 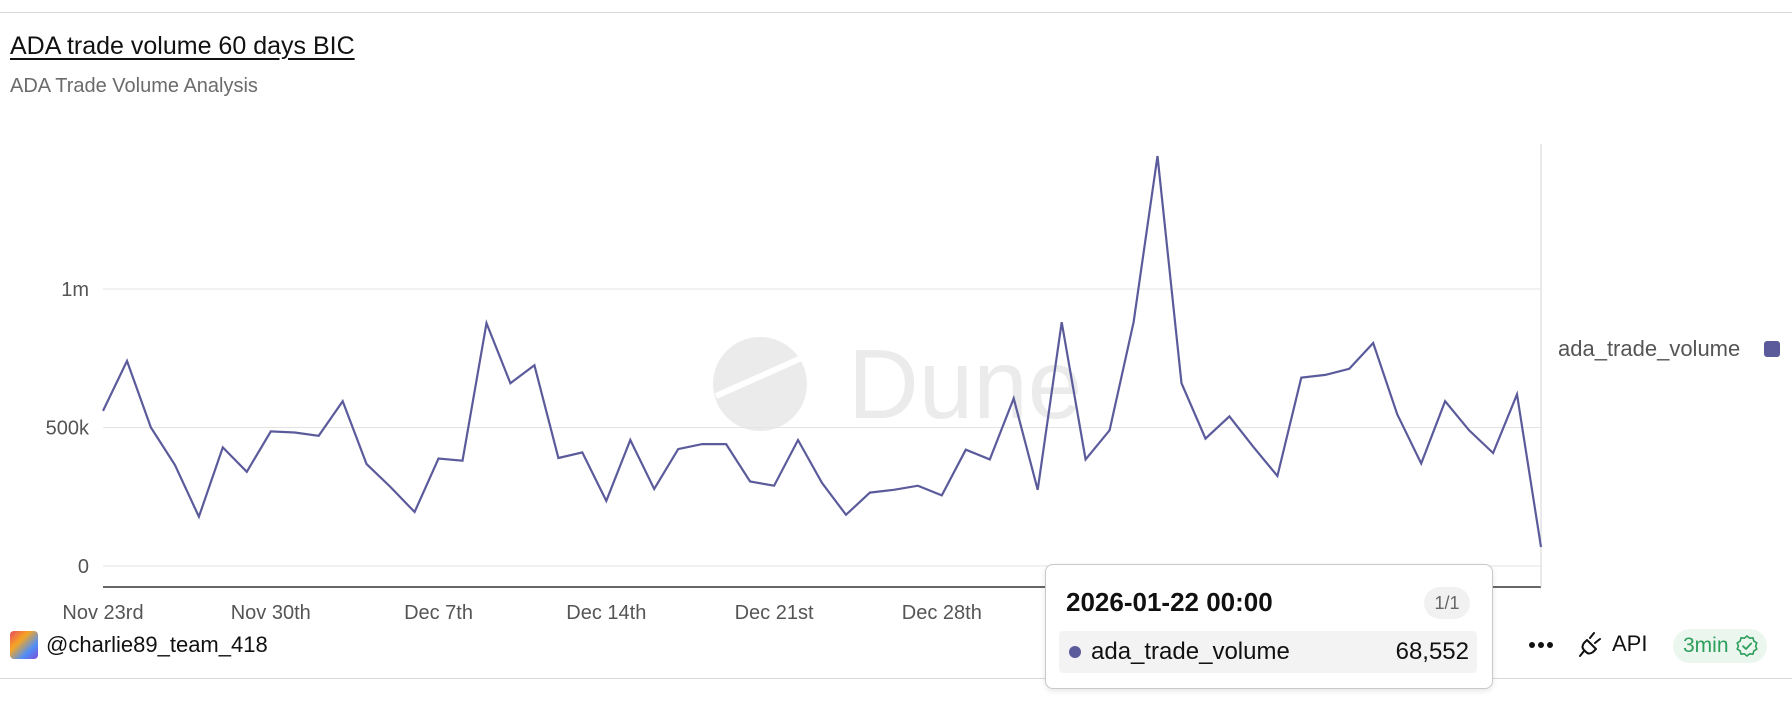 I want to click on author: @charlie89_team_418, so click(x=139, y=645).